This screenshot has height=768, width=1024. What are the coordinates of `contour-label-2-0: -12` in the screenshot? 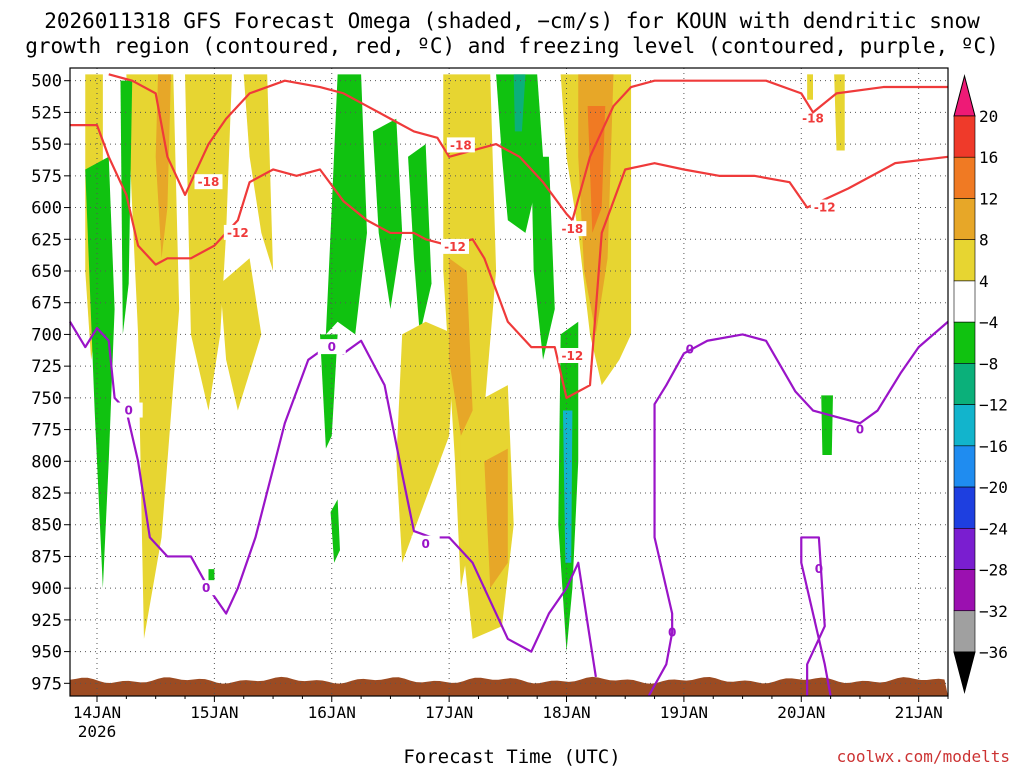 It's located at (238, 233).